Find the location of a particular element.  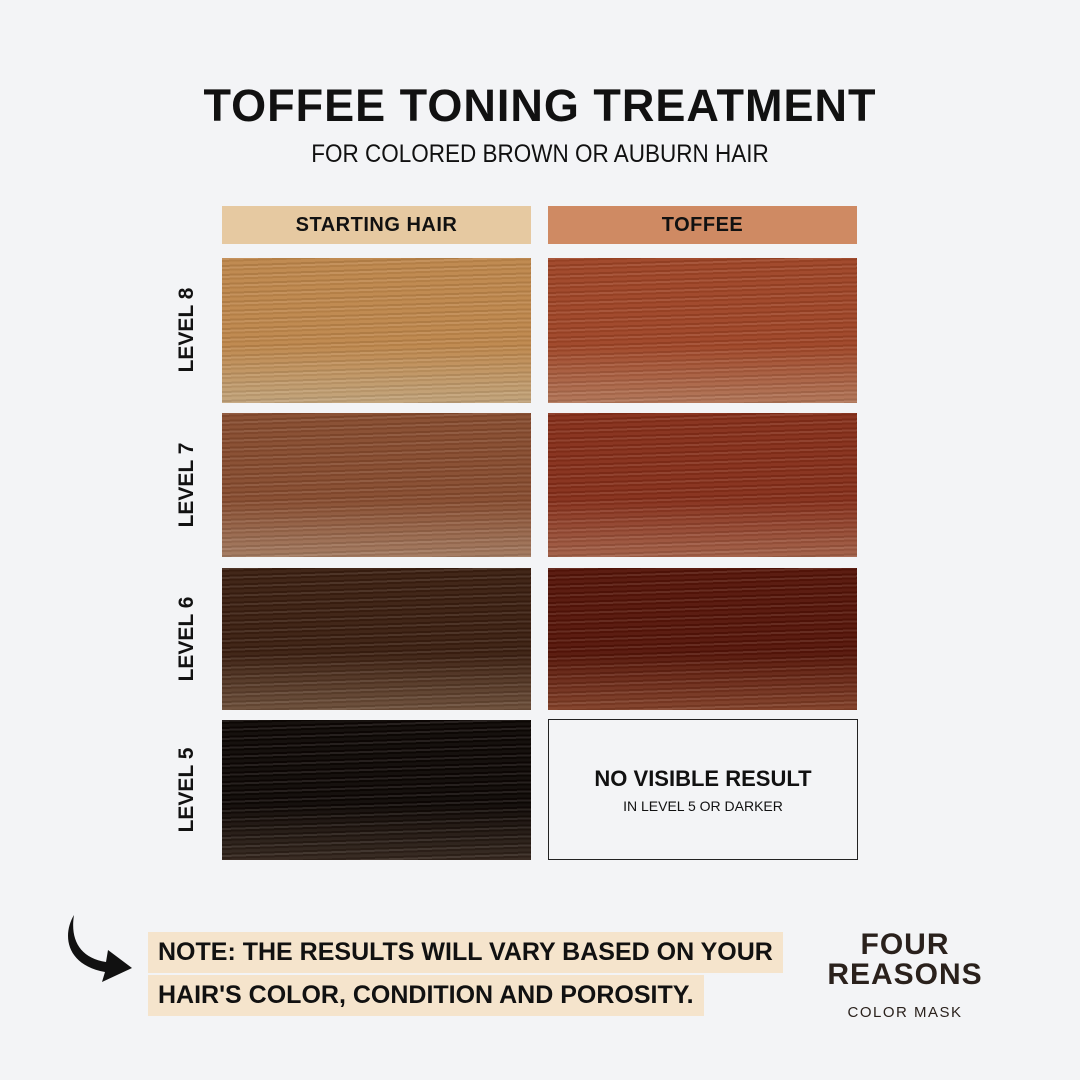

curved-arrow-icon is located at coordinates (100, 948).